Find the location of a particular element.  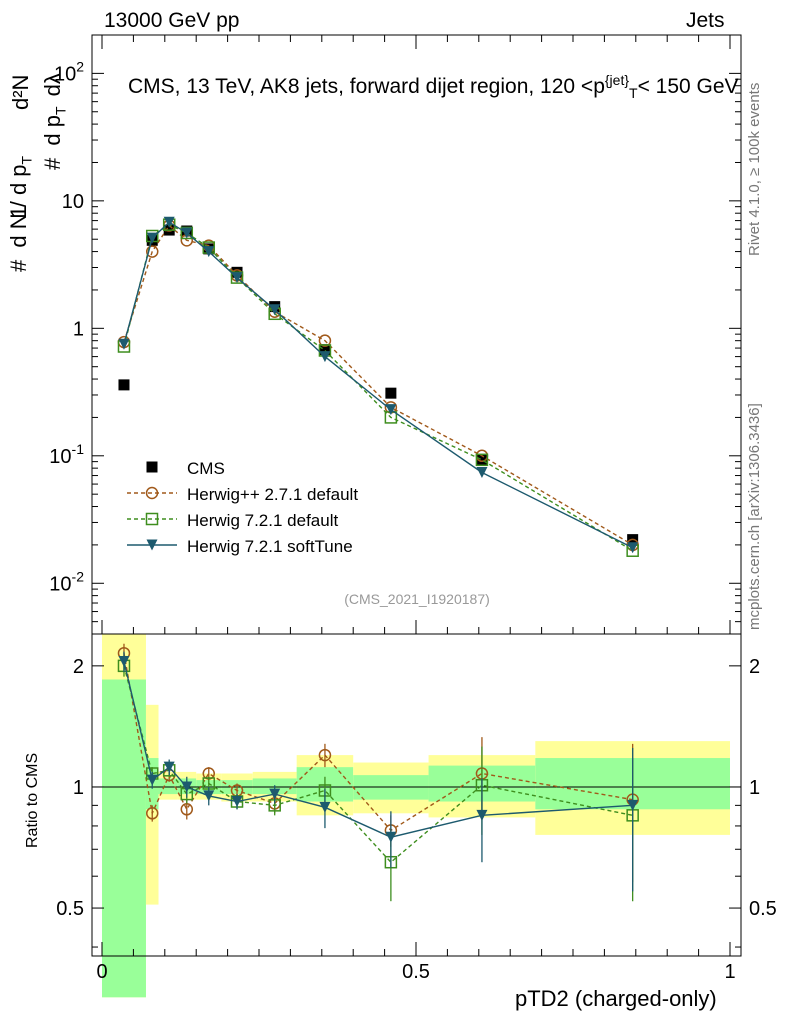

legend-label: Herwig++ 2.7.1 default is located at coordinates (272, 494).